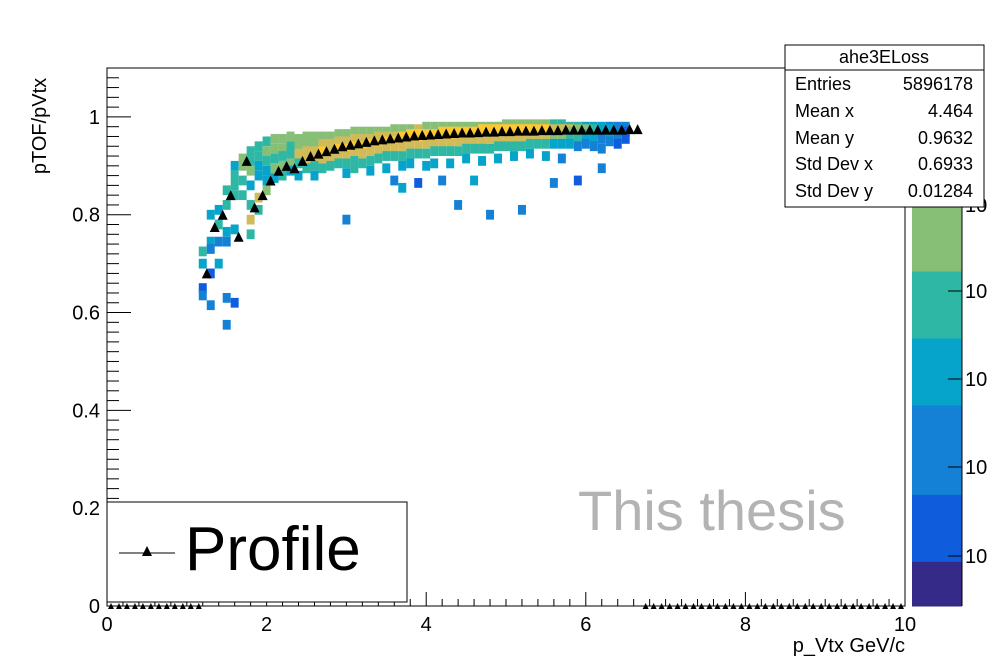  What do you see at coordinates (273, 549) in the screenshot?
I see `legend-label: Profile` at bounding box center [273, 549].